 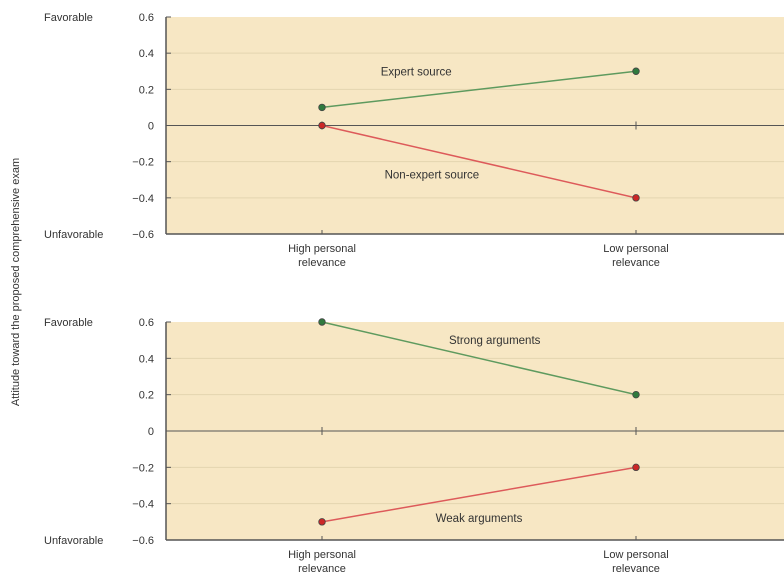 What do you see at coordinates (495, 341) in the screenshot?
I see `series-label: Strong arguments` at bounding box center [495, 341].